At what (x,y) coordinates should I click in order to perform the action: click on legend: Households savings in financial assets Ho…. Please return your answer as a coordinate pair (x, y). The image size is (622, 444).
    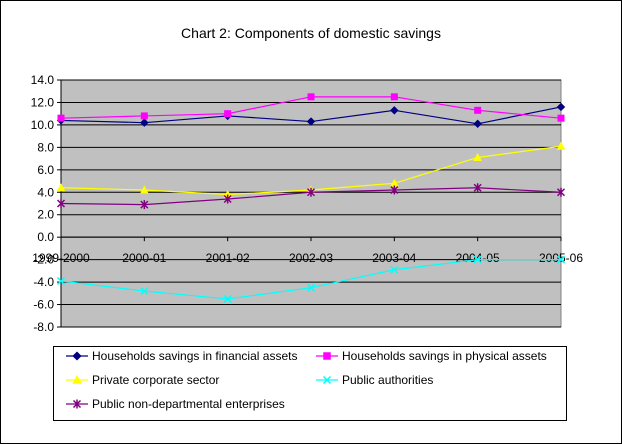
    Looking at the image, I should click on (310, 383).